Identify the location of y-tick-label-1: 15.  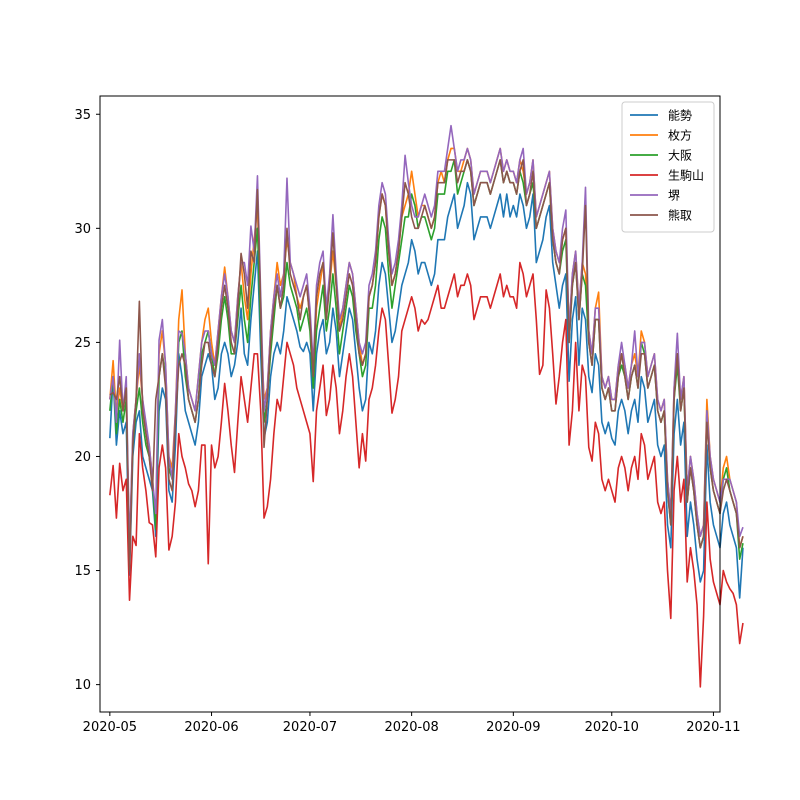
(82, 571).